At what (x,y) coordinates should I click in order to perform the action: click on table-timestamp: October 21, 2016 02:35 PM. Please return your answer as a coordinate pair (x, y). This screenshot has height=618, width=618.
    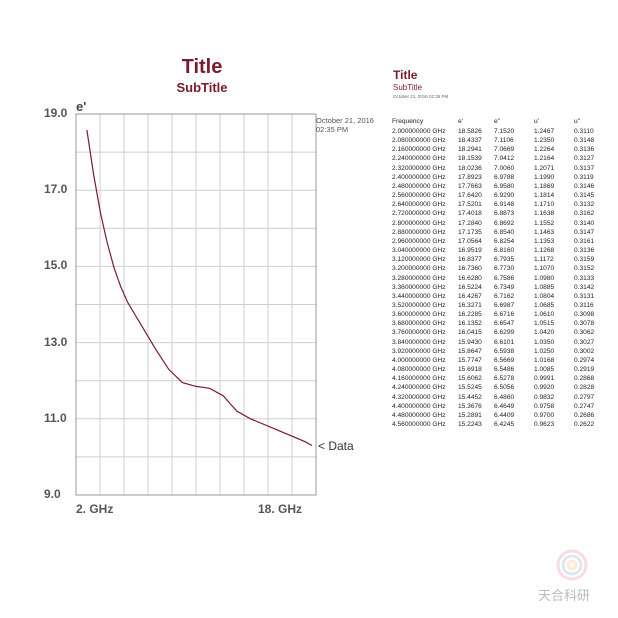
    Looking at the image, I should click on (421, 96).